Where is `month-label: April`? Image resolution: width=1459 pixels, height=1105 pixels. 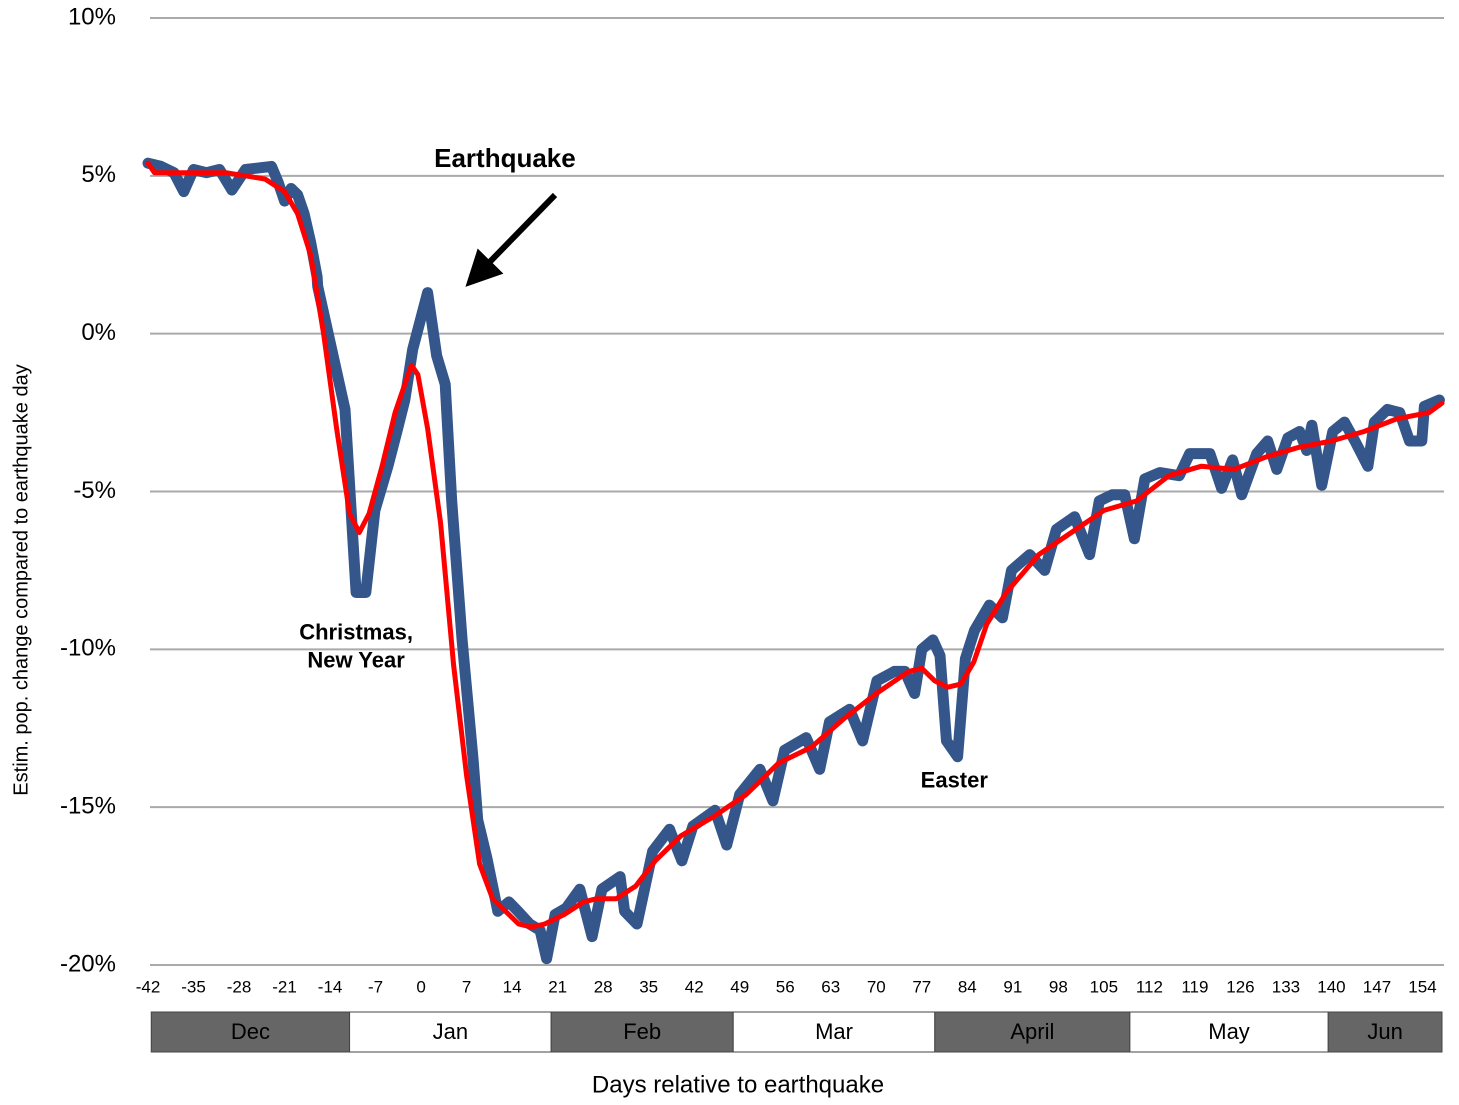
month-label: April is located at coordinates (1032, 1031).